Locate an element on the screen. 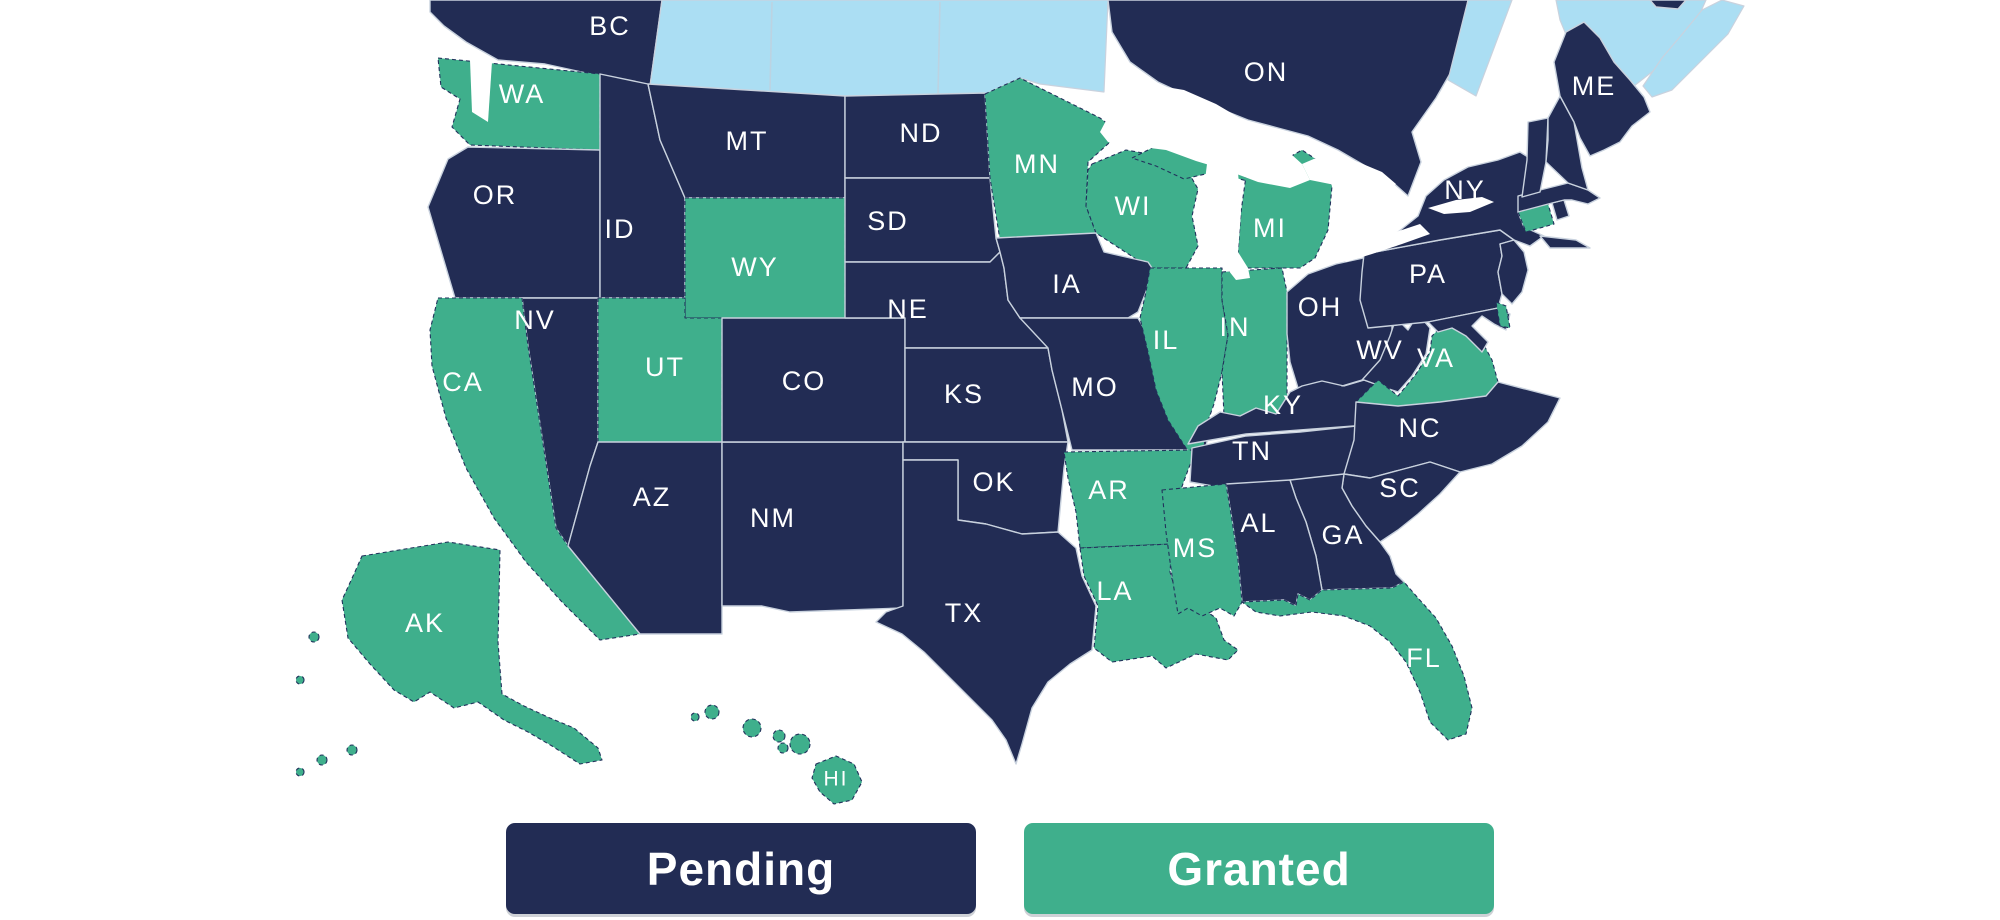 This screenshot has height=920, width=2000. state-ak-shape is located at coordinates (472, 653).